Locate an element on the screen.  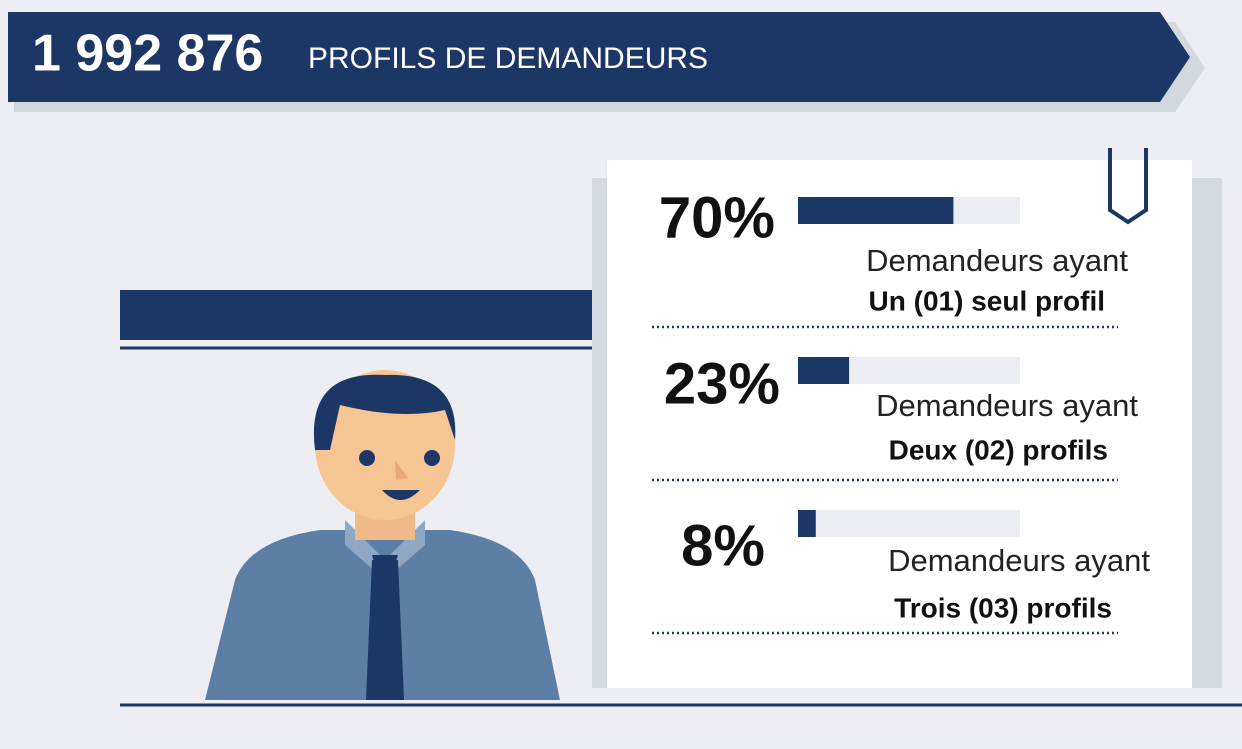
banner is located at coordinates (599, 57).